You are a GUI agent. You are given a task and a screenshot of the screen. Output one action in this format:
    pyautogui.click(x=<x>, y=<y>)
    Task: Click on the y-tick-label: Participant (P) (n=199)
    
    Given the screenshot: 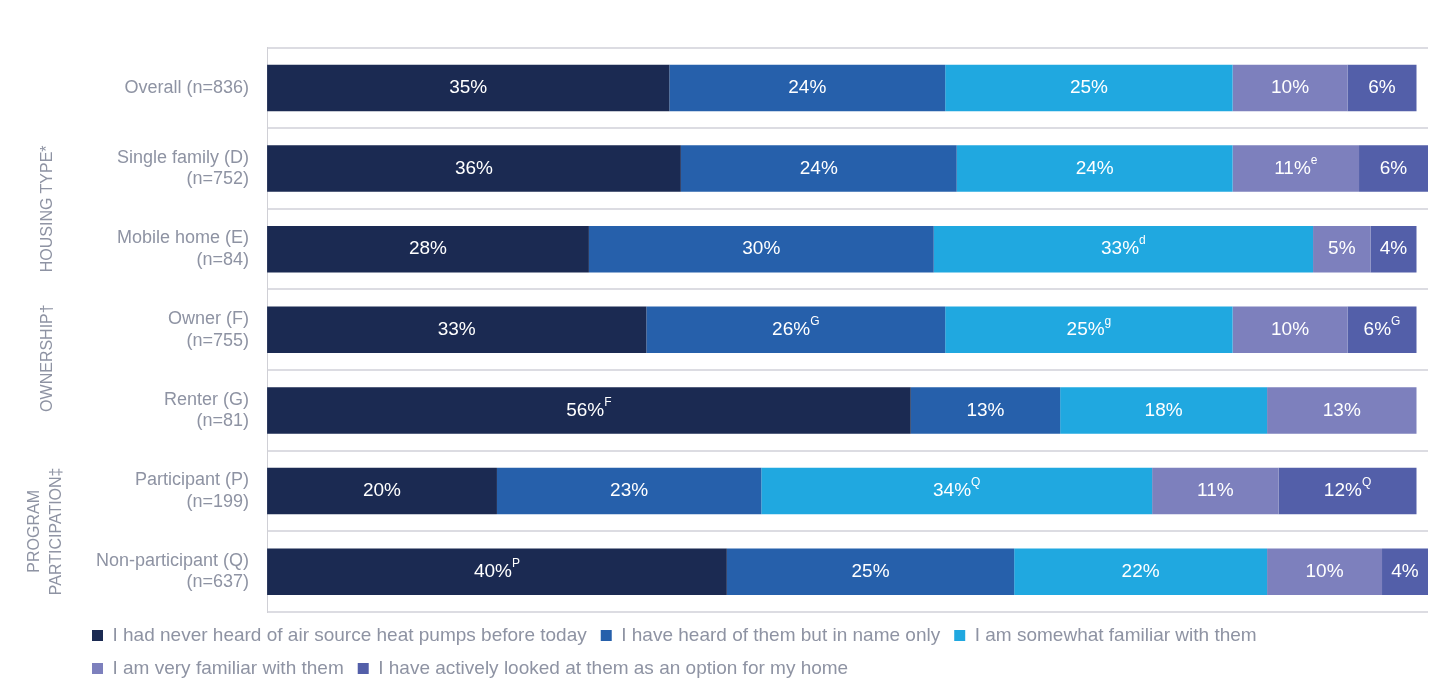 What is the action you would take?
    pyautogui.click(x=192, y=490)
    